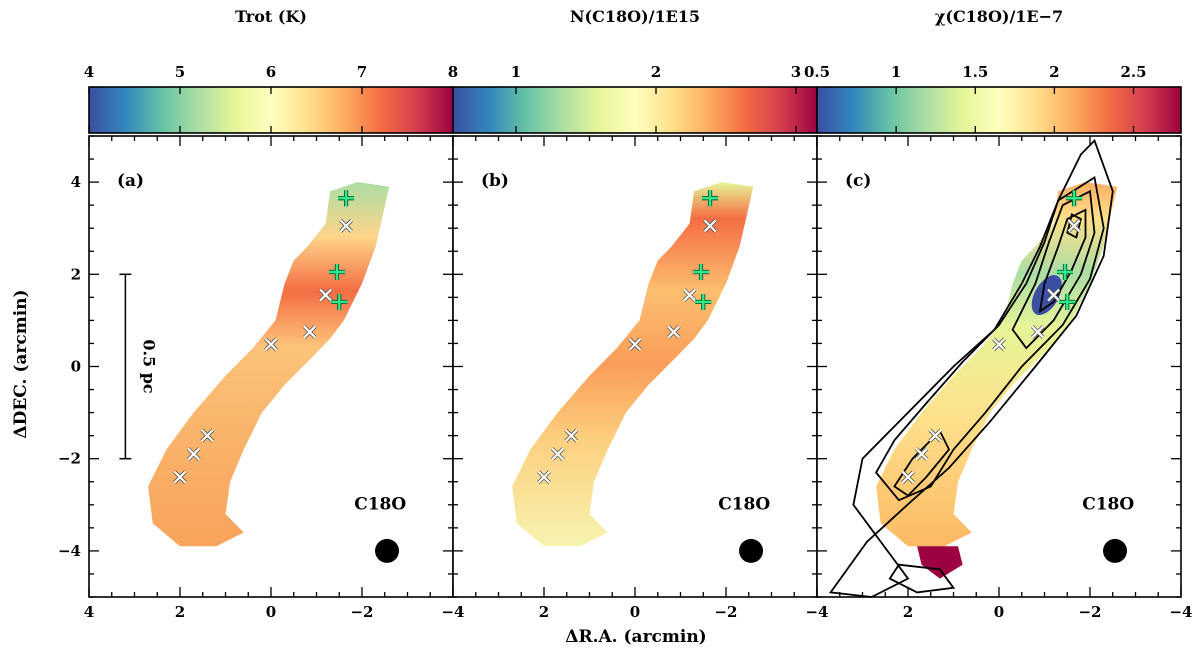  I want to click on y-tick-label: 4, so click(76, 182).